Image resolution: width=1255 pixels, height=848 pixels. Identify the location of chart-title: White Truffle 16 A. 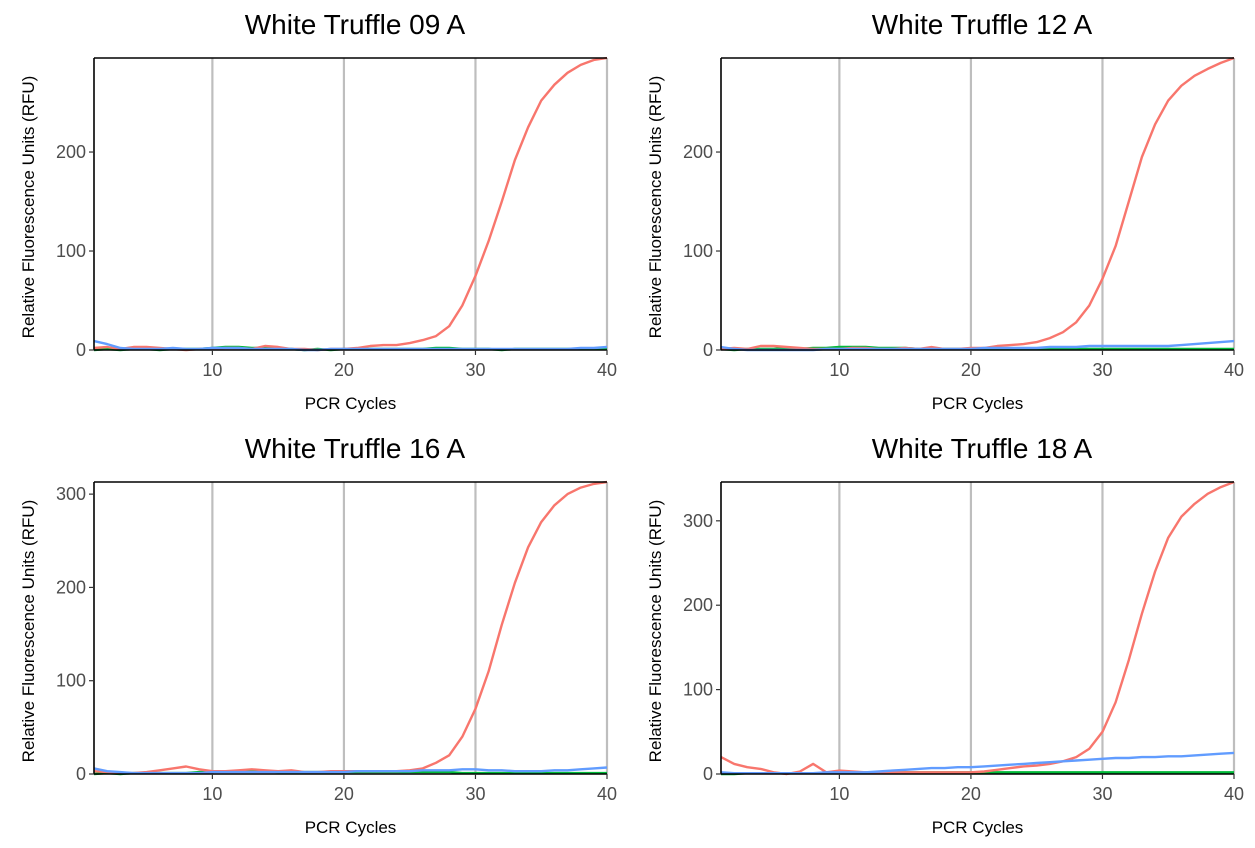
(355, 448).